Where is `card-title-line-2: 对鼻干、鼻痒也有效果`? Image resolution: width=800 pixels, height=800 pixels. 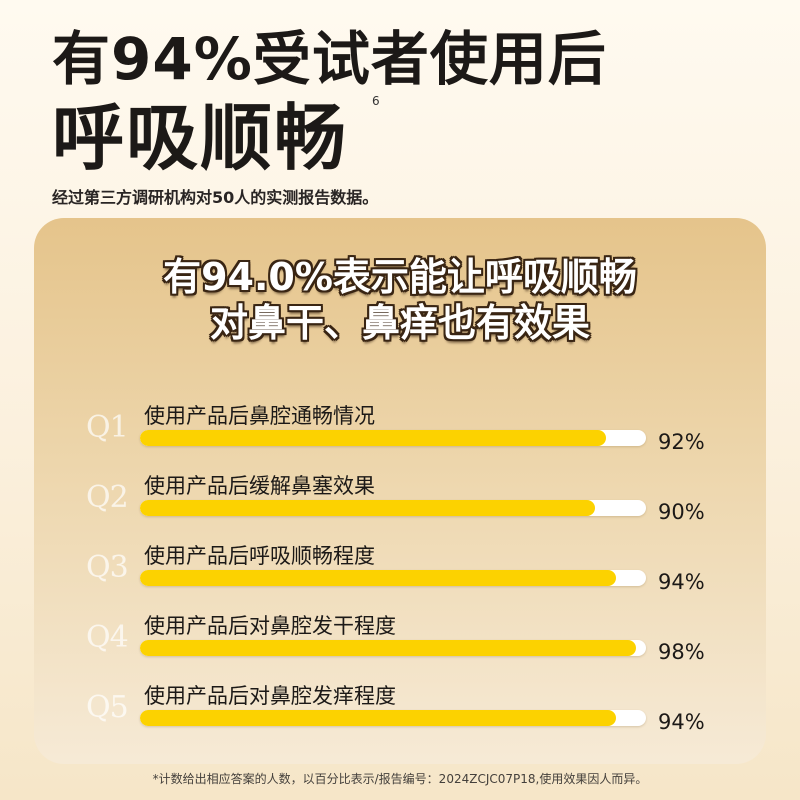 card-title-line-2: 对鼻干、鼻痒也有效果 is located at coordinates (399, 323).